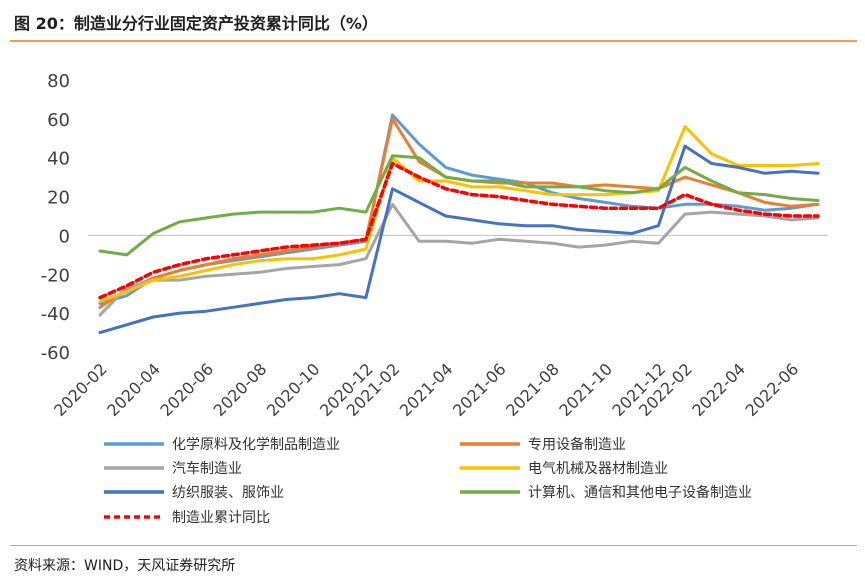 The width and height of the screenshot is (865, 585). Describe the element at coordinates (585, 389) in the screenshot. I see `x-tick-label: 2021-10` at that location.